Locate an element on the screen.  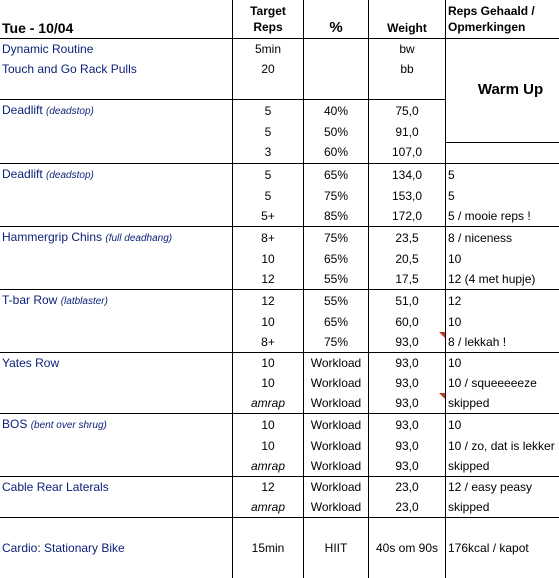
weight-cell: 60,0 is located at coordinates (407, 322).